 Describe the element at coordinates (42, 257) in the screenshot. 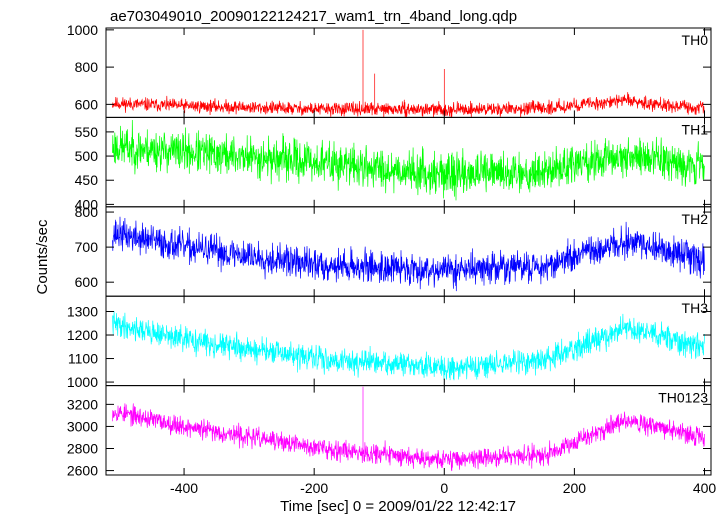

I see `y-axis-label: Counts/sec` at that location.